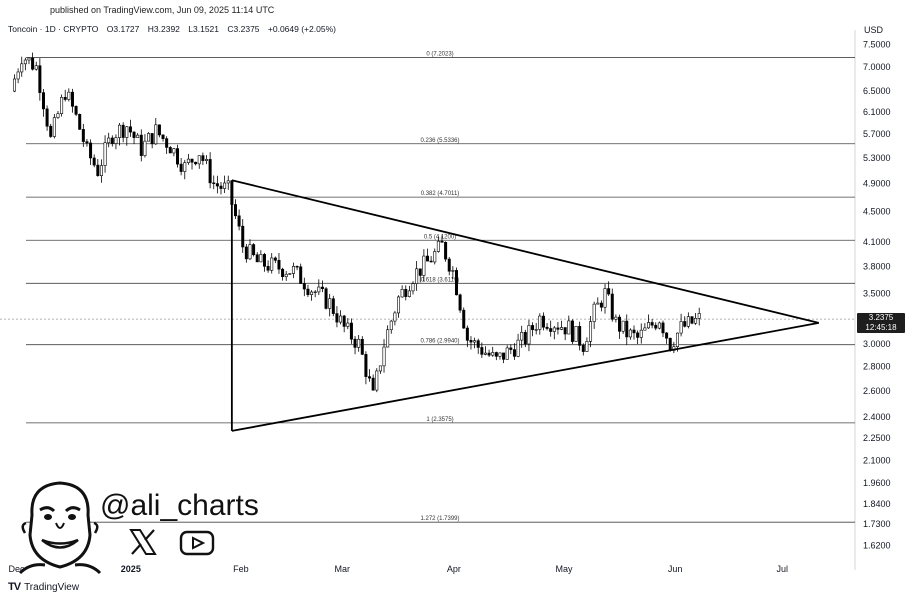  Describe the element at coordinates (179, 505) in the screenshot. I see `handle-text: @ali_charts` at that location.